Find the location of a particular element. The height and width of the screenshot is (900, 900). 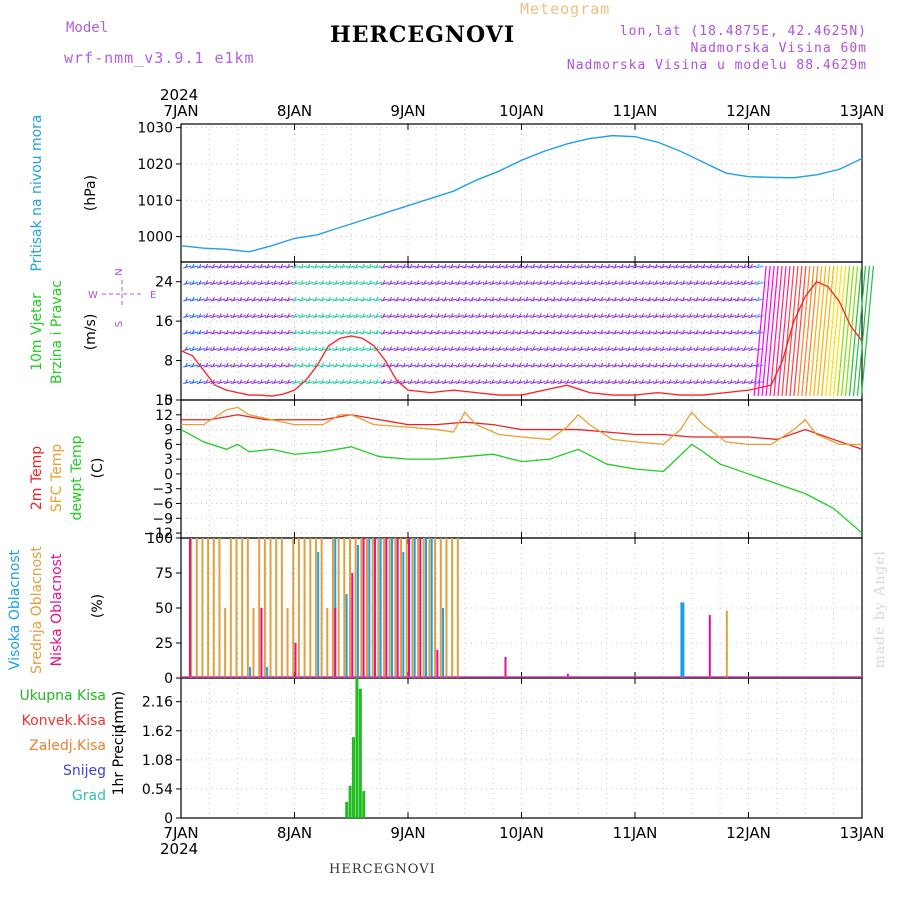

precip-axis-title: 1hr Precip is located at coordinates (119, 760).